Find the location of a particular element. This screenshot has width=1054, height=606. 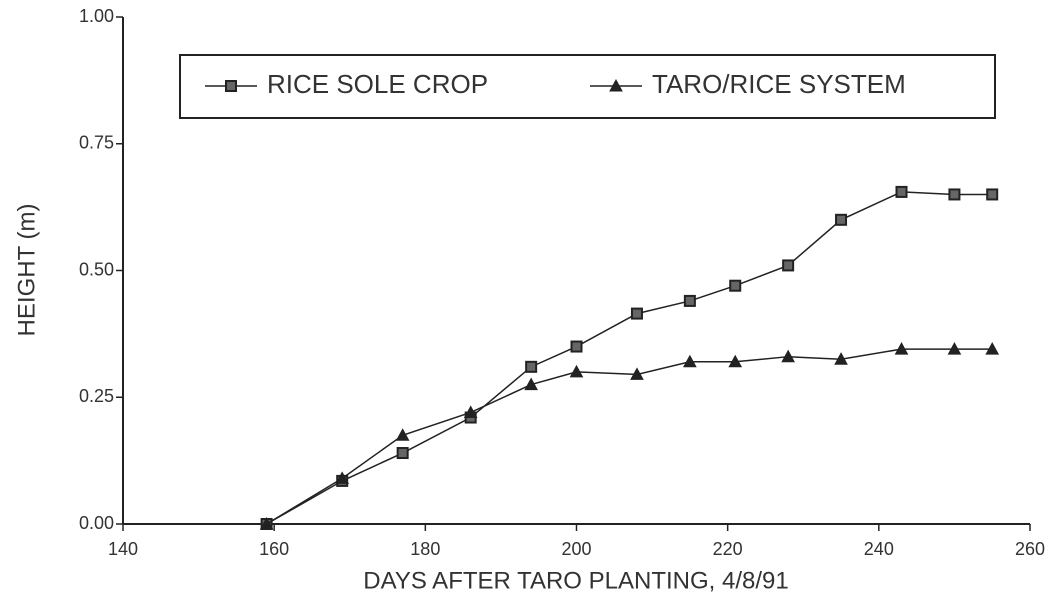

y-tick-label: 0.75 is located at coordinates (96, 143).